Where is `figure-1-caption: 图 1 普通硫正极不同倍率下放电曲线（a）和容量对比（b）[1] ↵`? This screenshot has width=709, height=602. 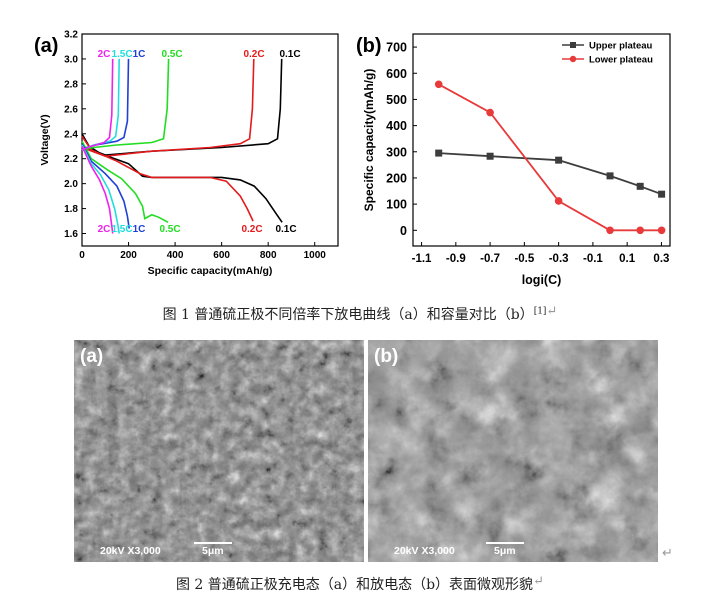
figure-1-caption: 图 1 普通硫正极不同倍率下放电曲线（a）和容量对比（b）[1] ↵ is located at coordinates (354, 314).